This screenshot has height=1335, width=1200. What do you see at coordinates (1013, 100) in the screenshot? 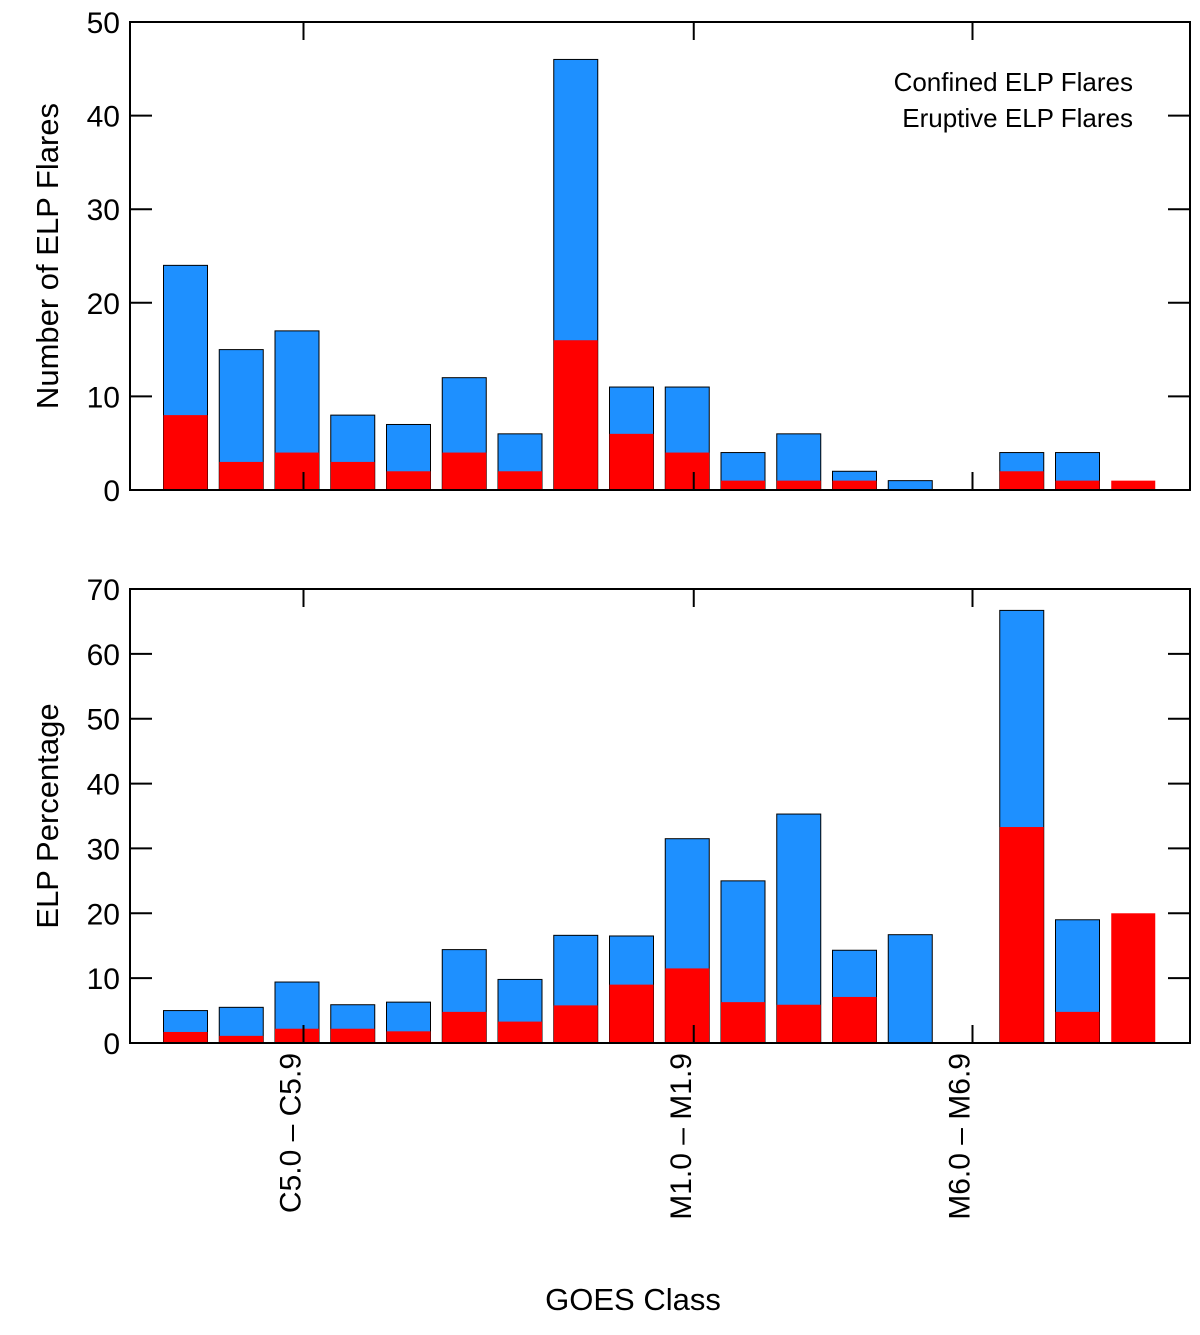
I see `legend: Confined ELP Flares Eruptive ELP Flares` at bounding box center [1013, 100].